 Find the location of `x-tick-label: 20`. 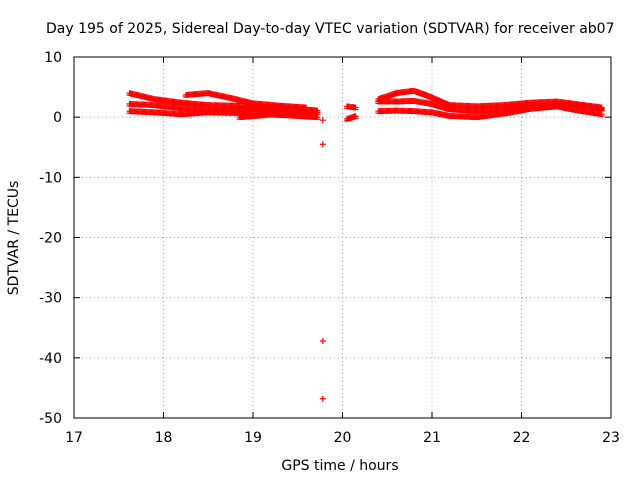

x-tick-label: 20 is located at coordinates (343, 438).